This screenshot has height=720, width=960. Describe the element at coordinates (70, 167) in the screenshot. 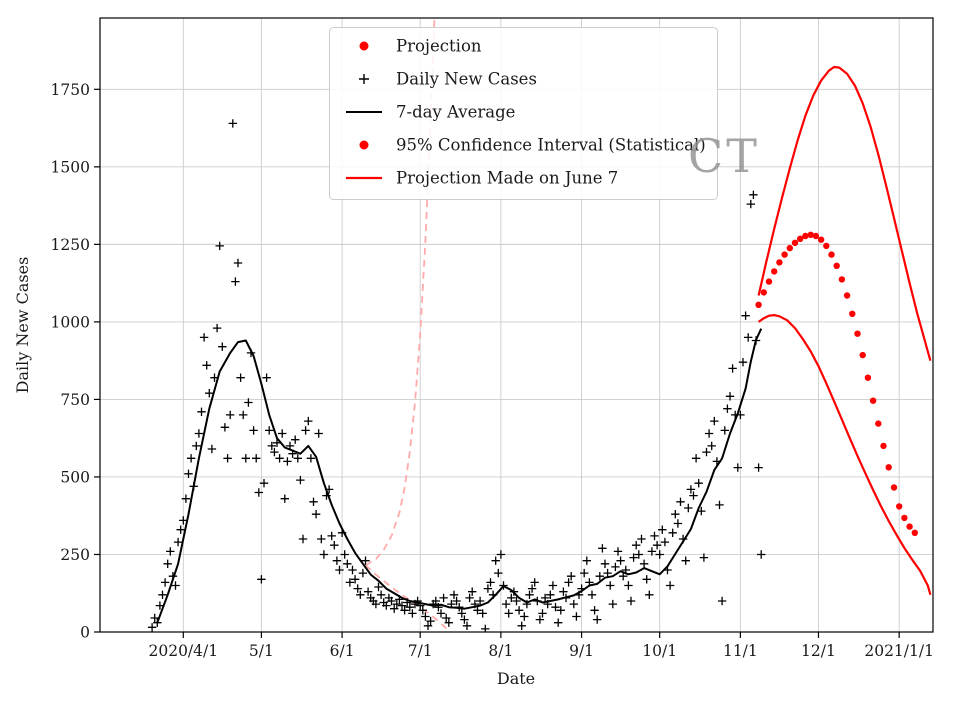

I see `y-tick-label: 1500` at that location.